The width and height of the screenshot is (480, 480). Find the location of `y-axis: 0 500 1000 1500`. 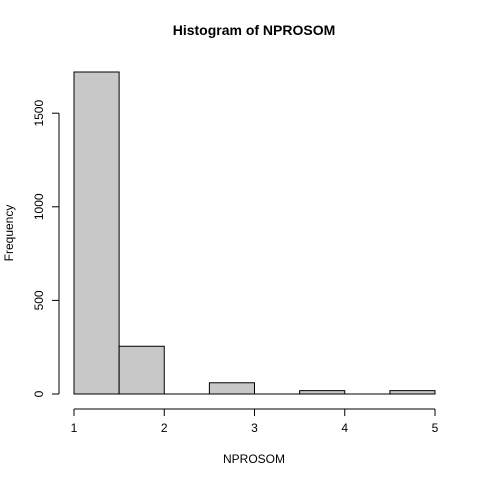

y-axis: 0 500 1000 1500 is located at coordinates (46, 248).